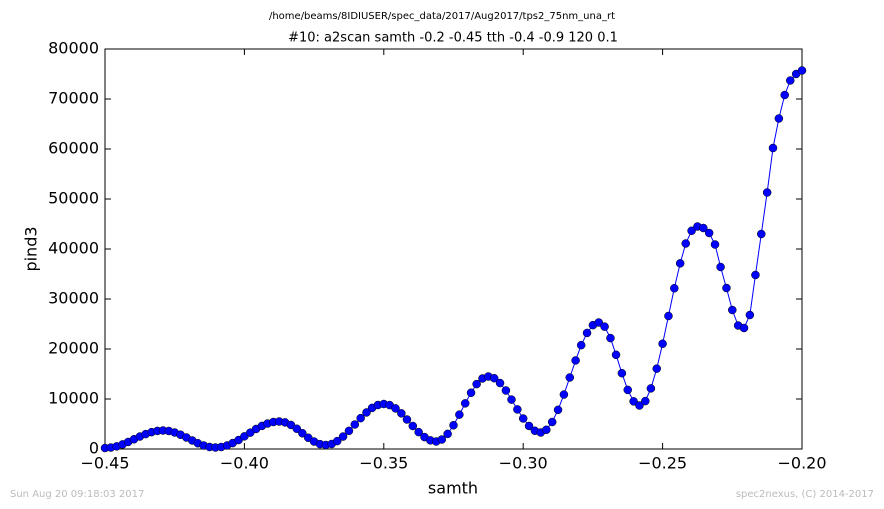 Image resolution: width=884 pixels, height=509 pixels. Describe the element at coordinates (523, 463) in the screenshot. I see `x-tick-label: −0.30` at that location.